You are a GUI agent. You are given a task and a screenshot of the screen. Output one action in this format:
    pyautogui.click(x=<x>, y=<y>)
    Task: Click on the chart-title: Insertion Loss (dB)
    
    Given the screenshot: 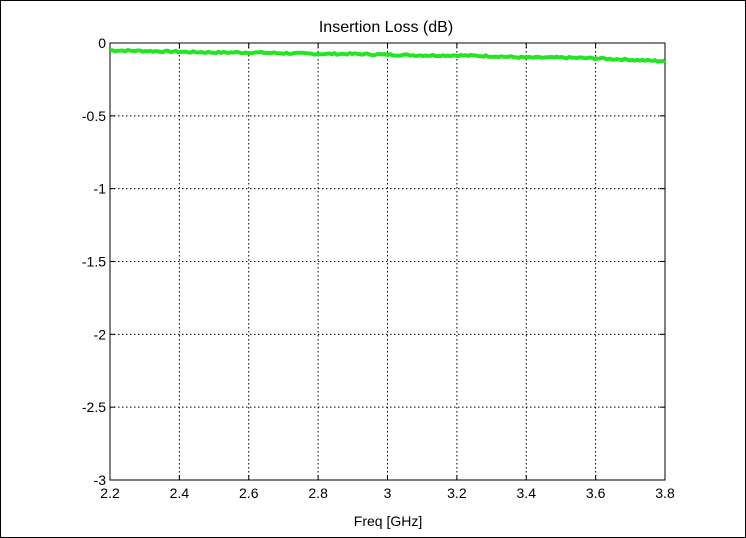 What is the action you would take?
    pyautogui.click(x=386, y=27)
    